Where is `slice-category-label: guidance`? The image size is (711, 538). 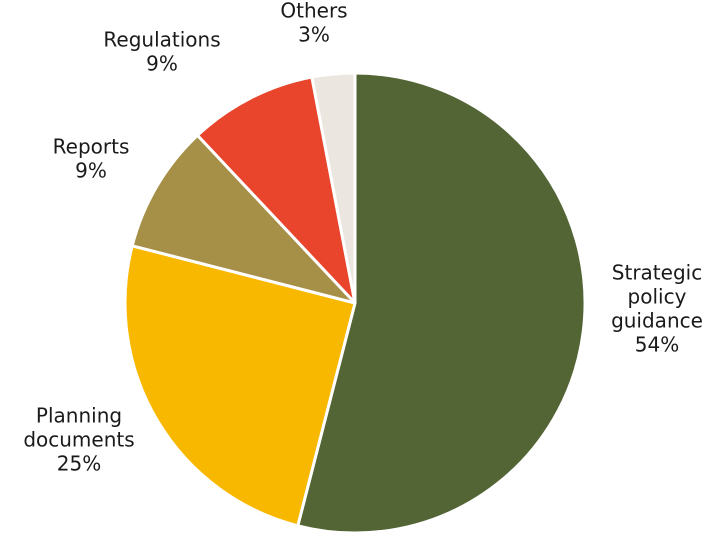
slice-category-label: guidance is located at coordinates (657, 321).